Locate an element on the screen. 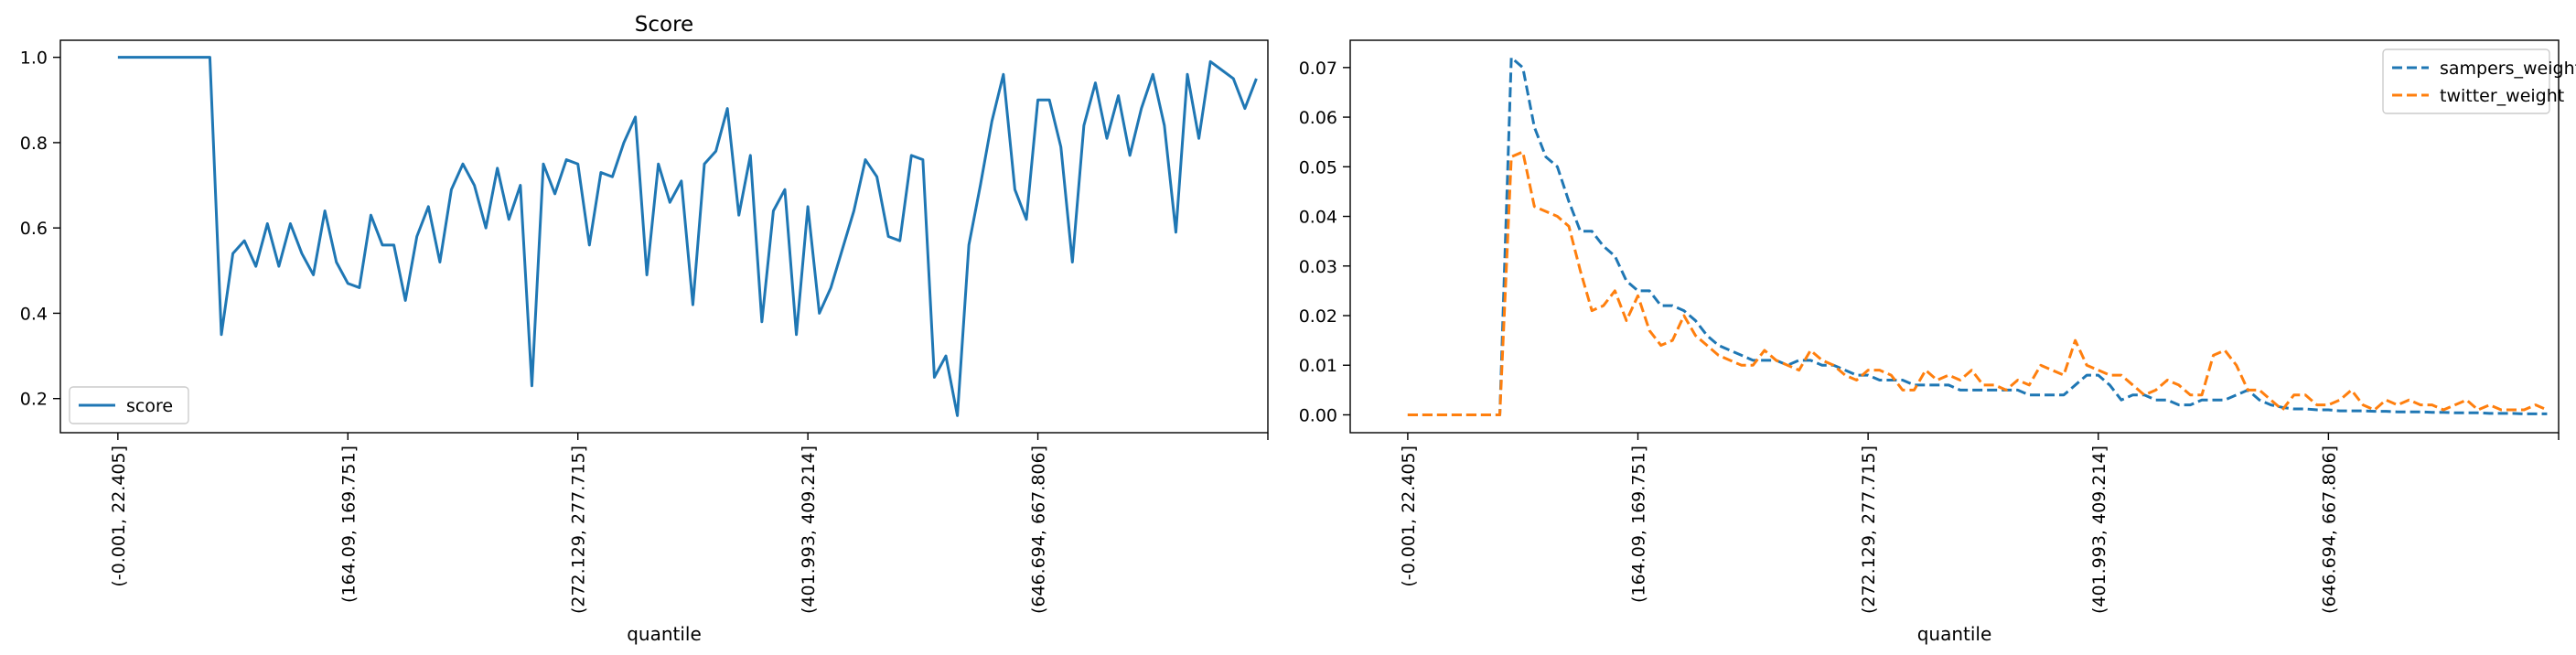  c0-legend: score is located at coordinates (129, 405).